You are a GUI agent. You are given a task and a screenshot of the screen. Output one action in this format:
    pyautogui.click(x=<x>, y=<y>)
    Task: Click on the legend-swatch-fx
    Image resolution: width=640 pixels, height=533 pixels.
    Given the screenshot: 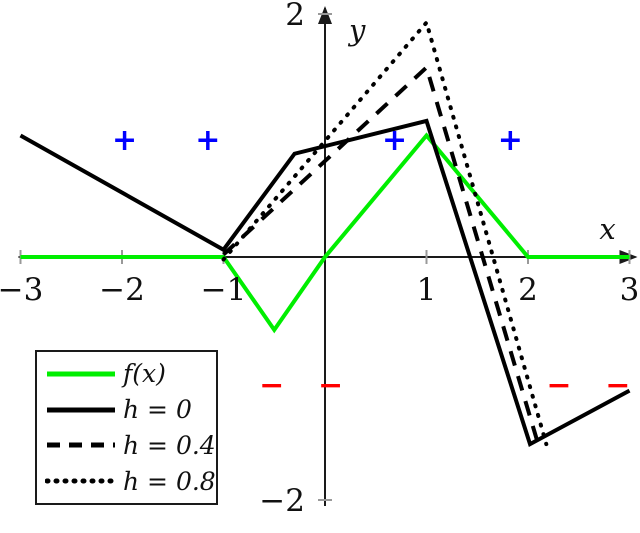 What is the action you would take?
    pyautogui.click(x=81, y=374)
    